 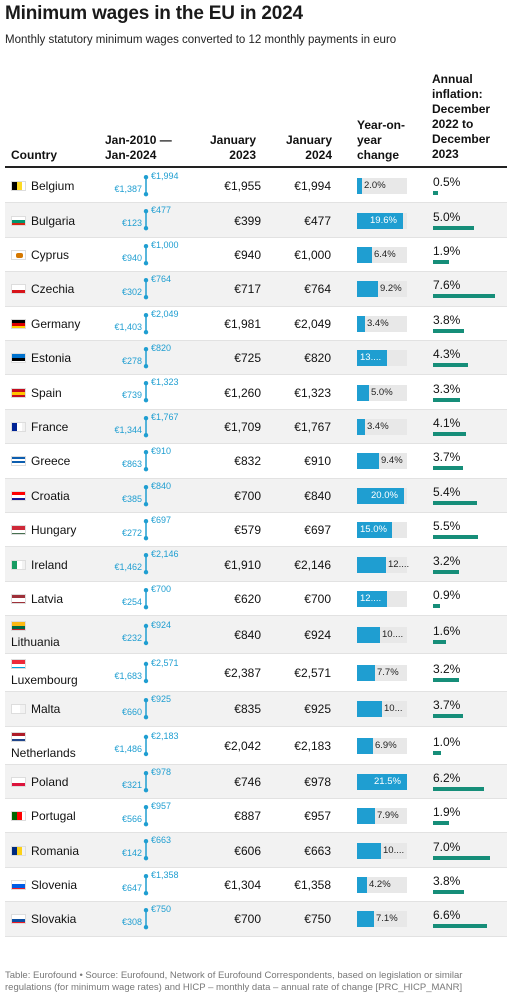 I want to click on country-name: Germany, so click(x=56, y=323).